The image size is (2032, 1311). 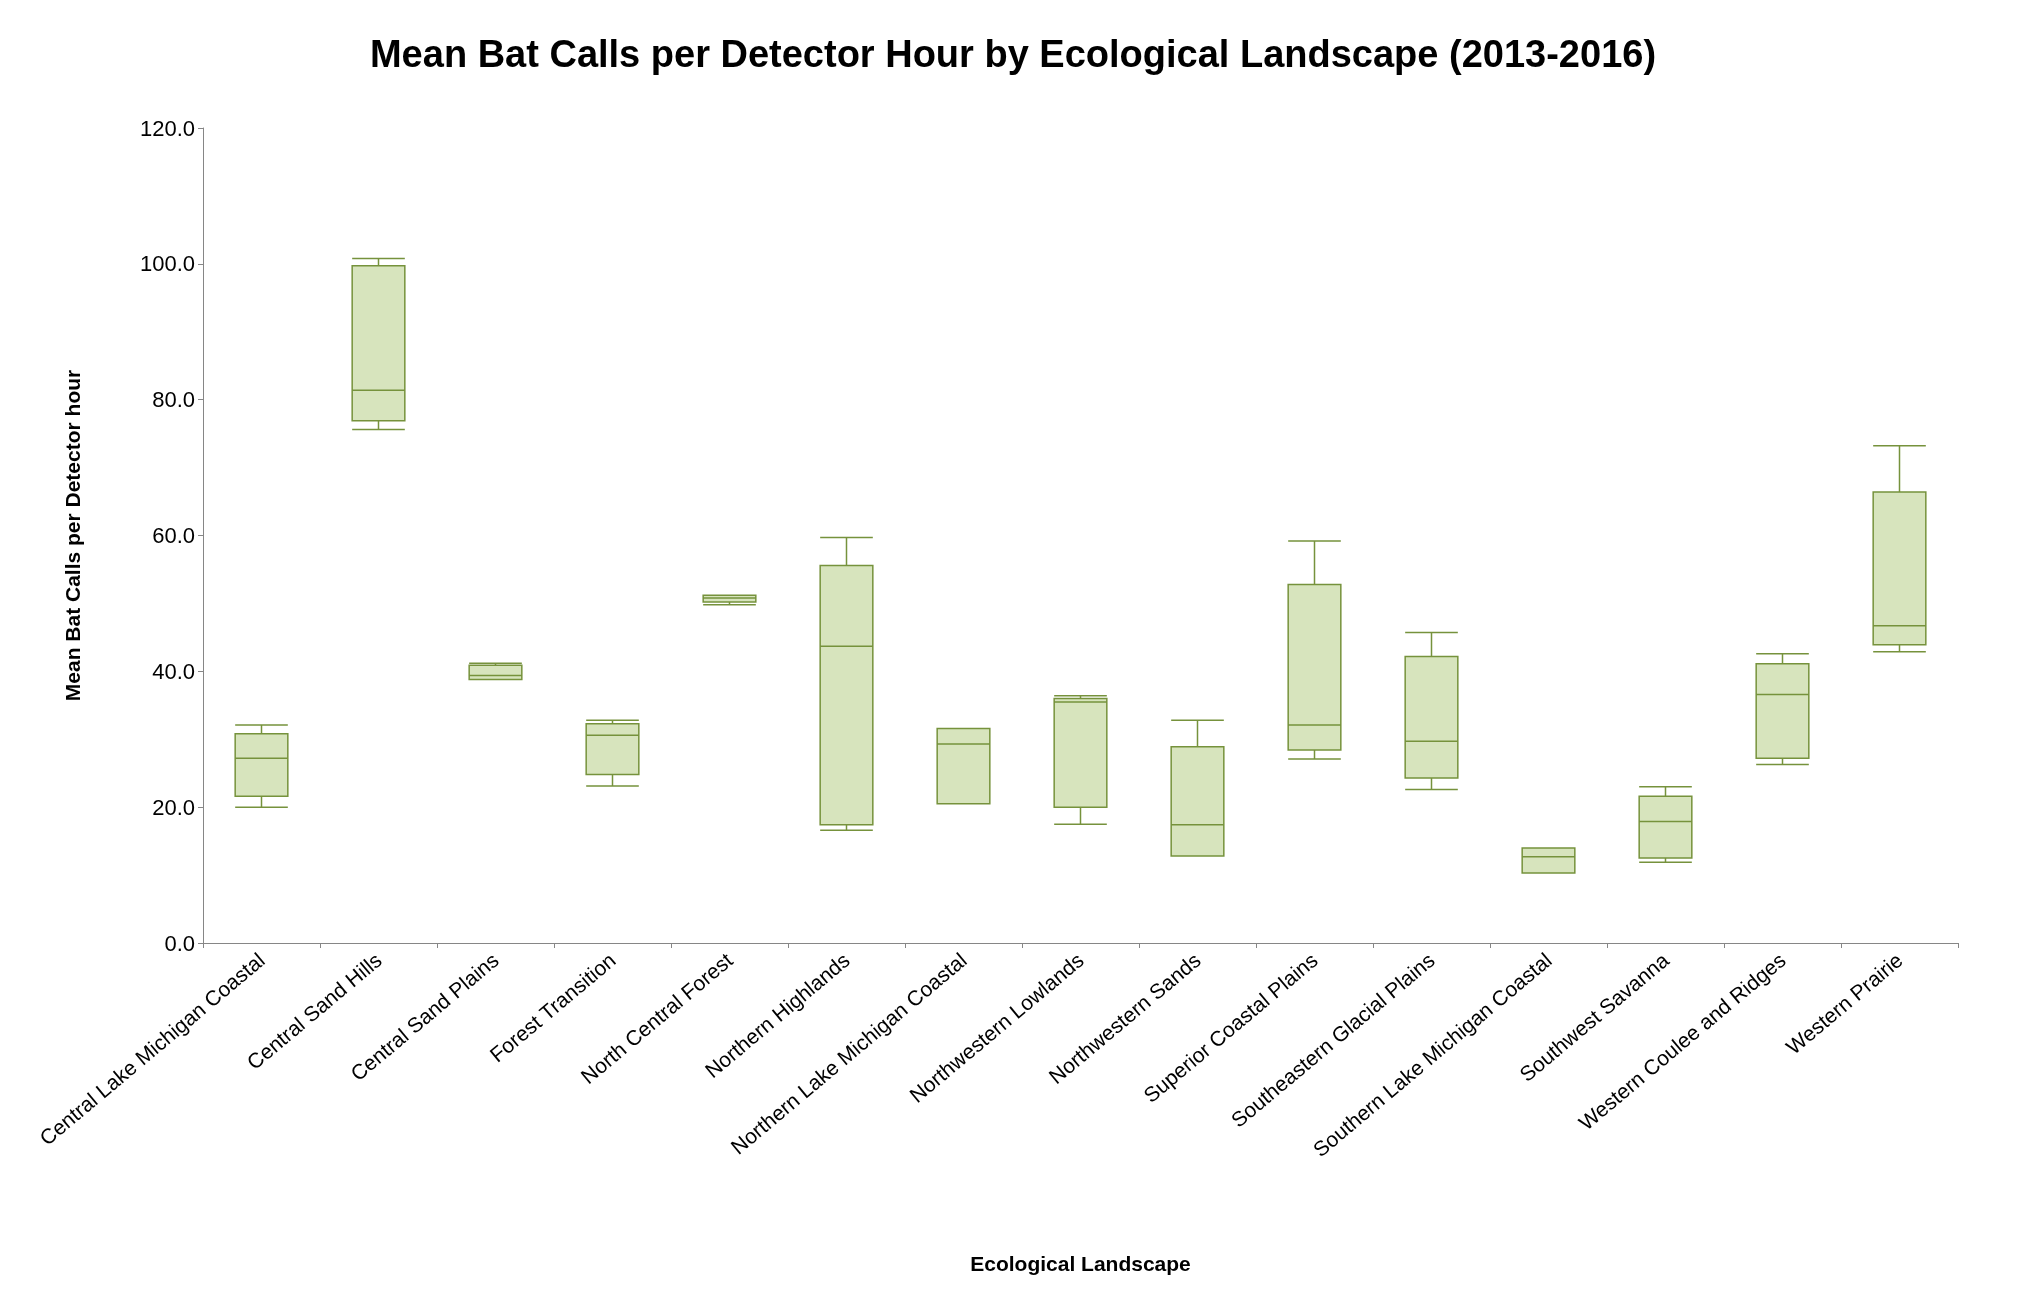 What do you see at coordinates (173, 535) in the screenshot?
I see `y-tick-label: 60.0` at bounding box center [173, 535].